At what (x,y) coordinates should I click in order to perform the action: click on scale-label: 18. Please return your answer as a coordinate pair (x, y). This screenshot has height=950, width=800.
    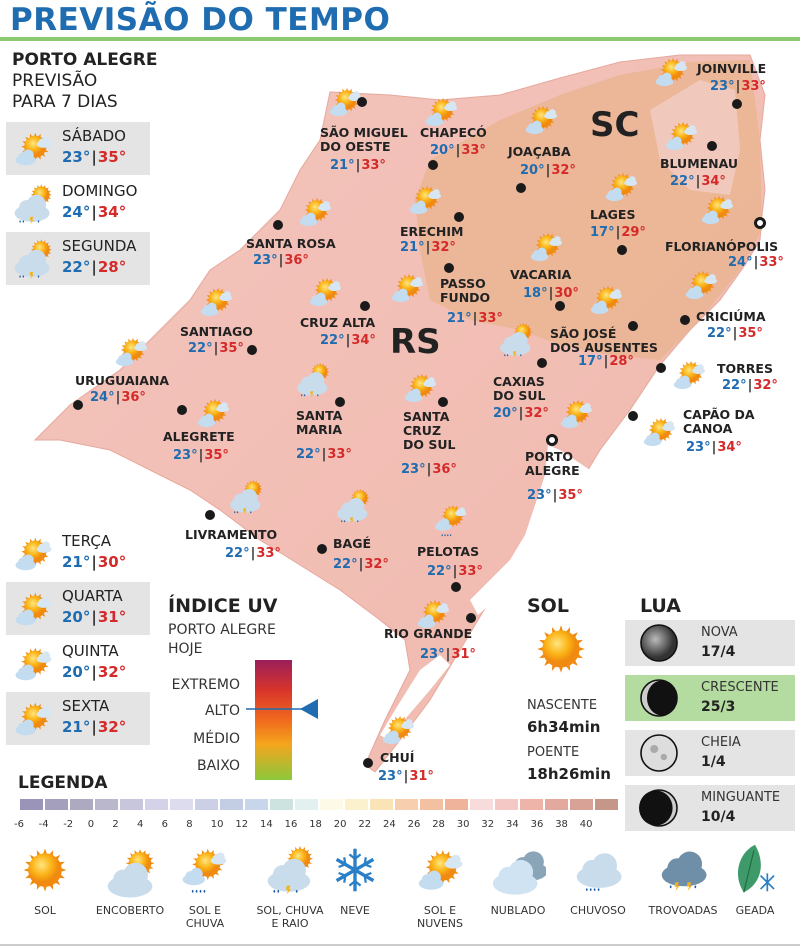
    Looking at the image, I should click on (315, 824).